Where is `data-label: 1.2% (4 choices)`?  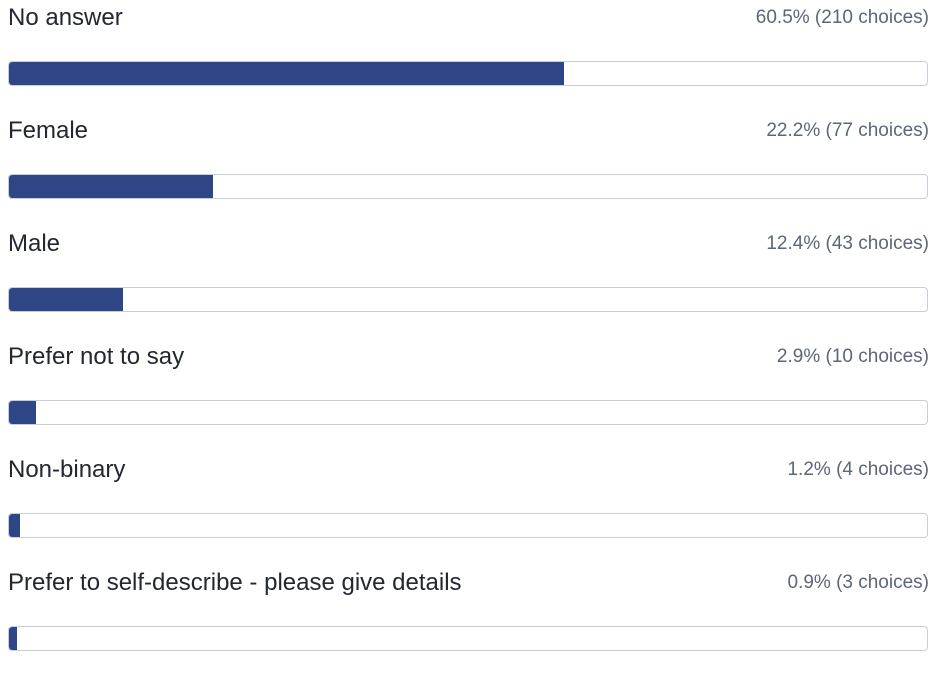 data-label: 1.2% (4 choices) is located at coordinates (858, 469).